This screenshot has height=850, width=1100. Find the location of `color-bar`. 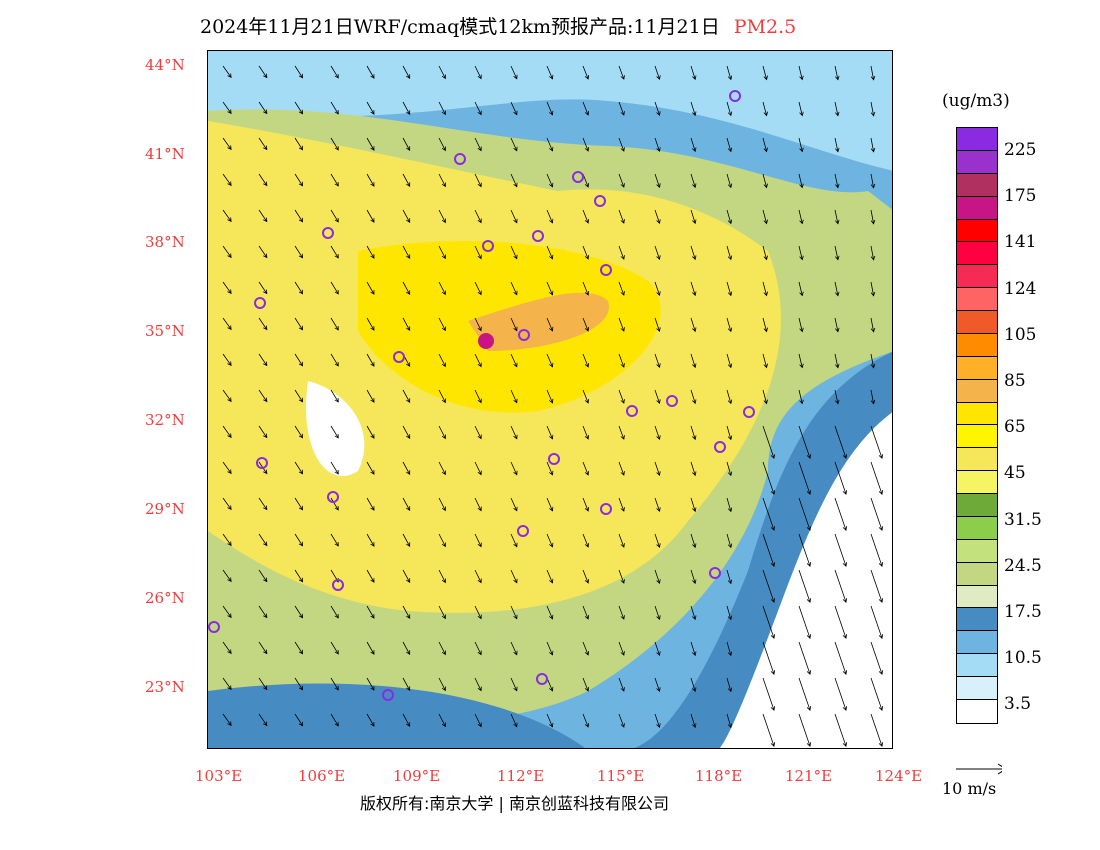

color-bar is located at coordinates (977, 425).